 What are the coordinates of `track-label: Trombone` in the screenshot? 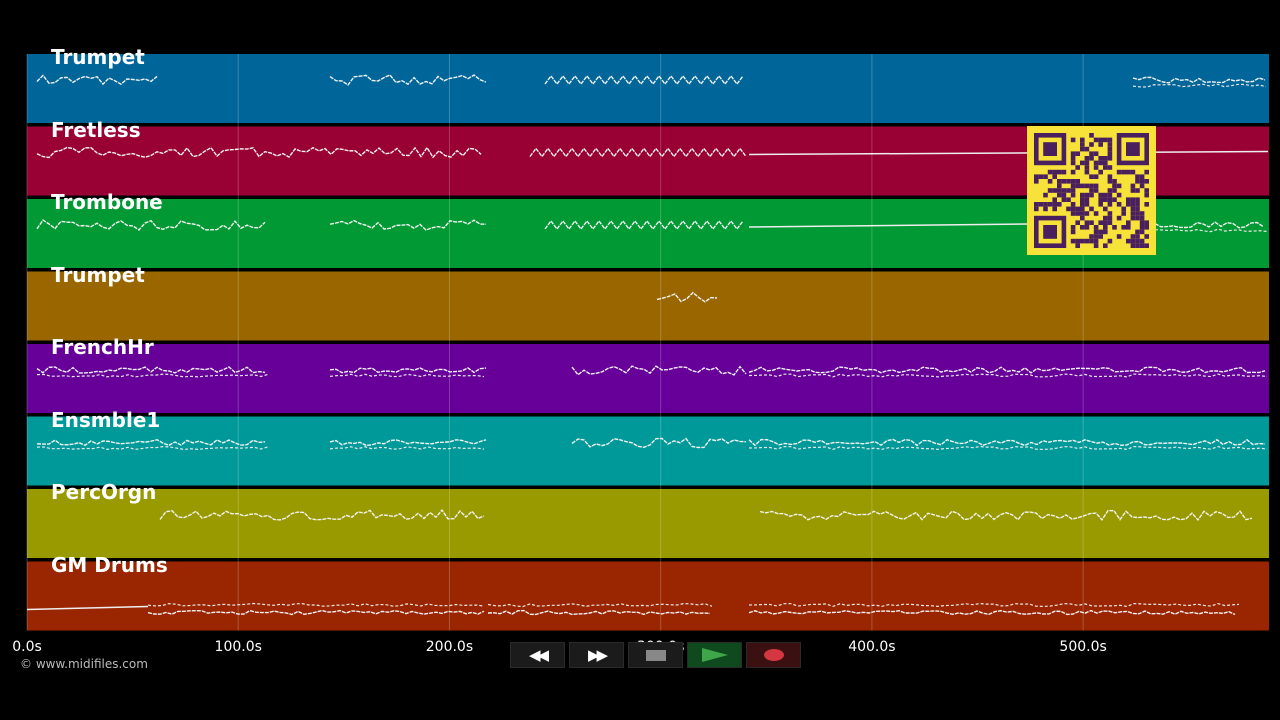 It's located at (107, 202).